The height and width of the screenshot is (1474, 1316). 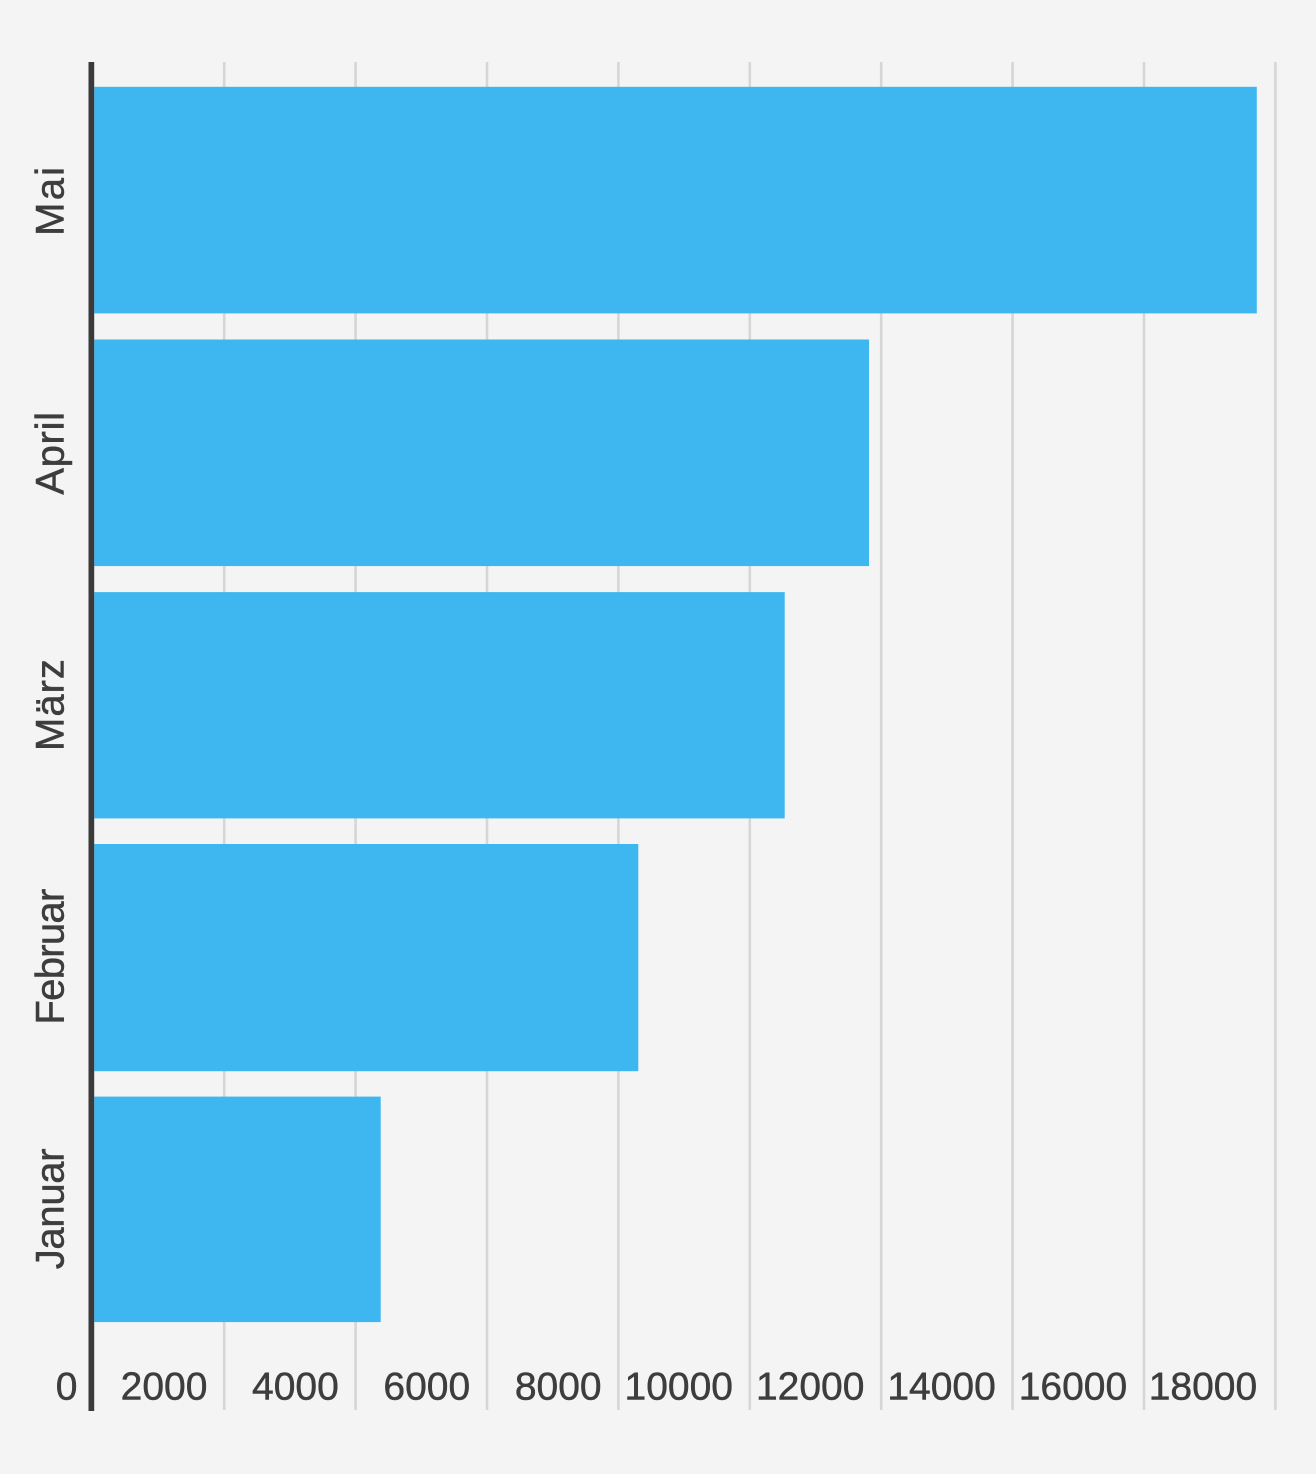 I want to click on svg-text: 16000, so click(x=1073, y=1387).